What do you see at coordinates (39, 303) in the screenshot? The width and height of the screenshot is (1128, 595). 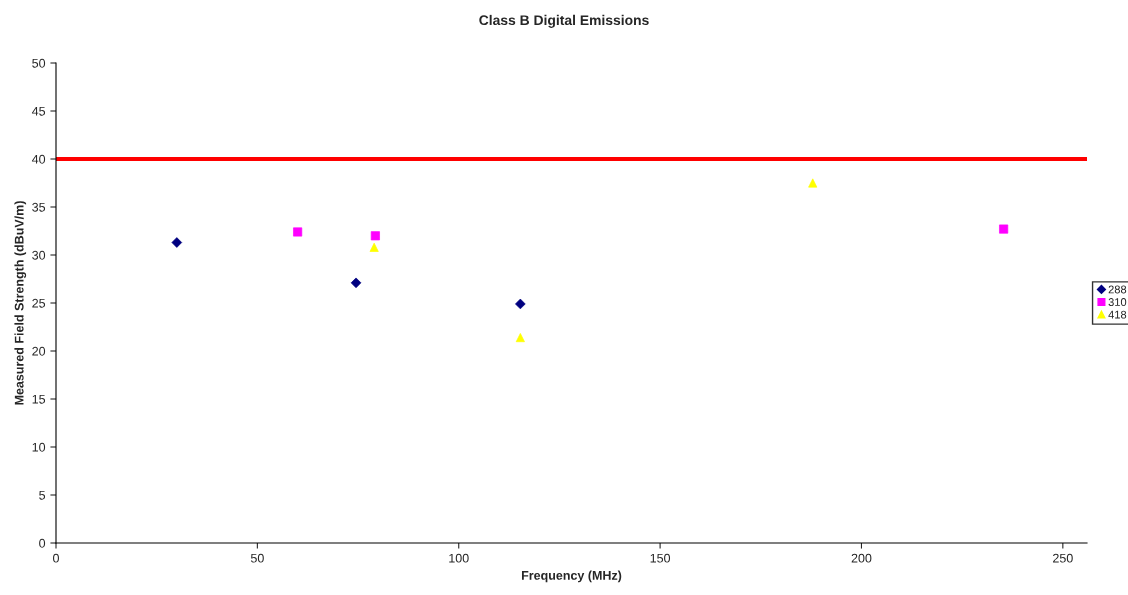 I see `y-tick-label: 25` at bounding box center [39, 303].